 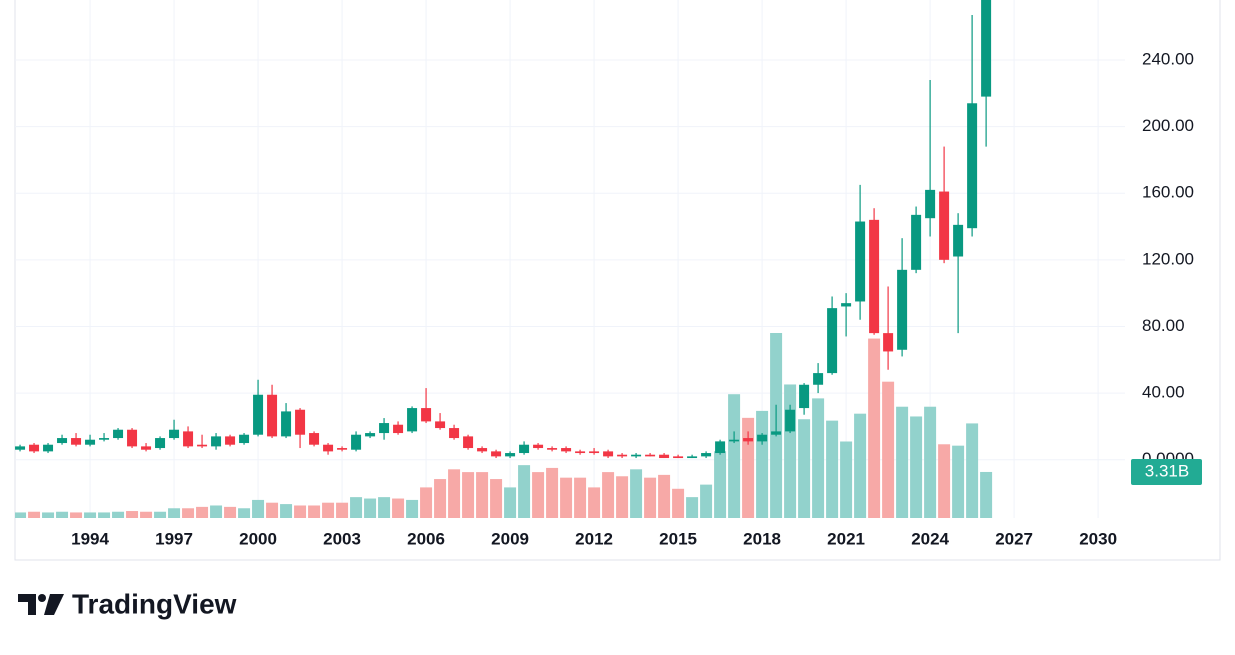 What do you see at coordinates (1014, 538) in the screenshot?
I see `x-tick-label: 2027` at bounding box center [1014, 538].